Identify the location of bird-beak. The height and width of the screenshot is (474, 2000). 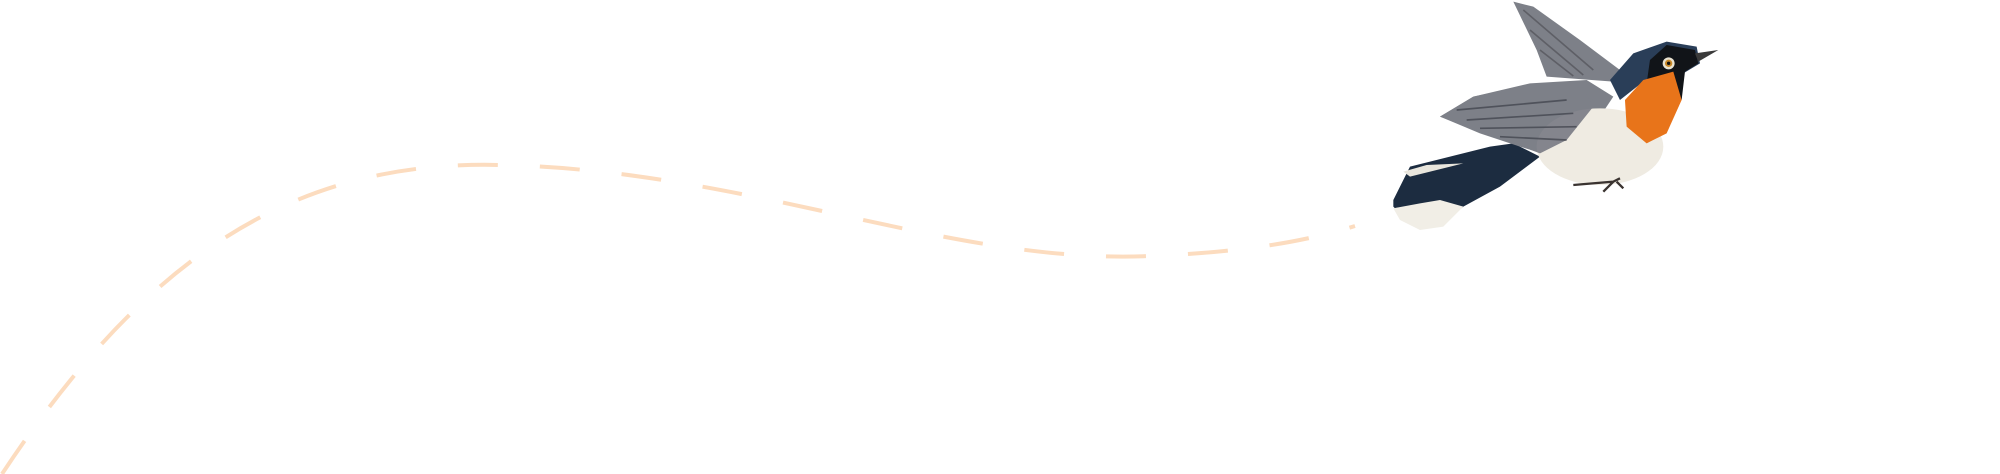
(1706, 55).